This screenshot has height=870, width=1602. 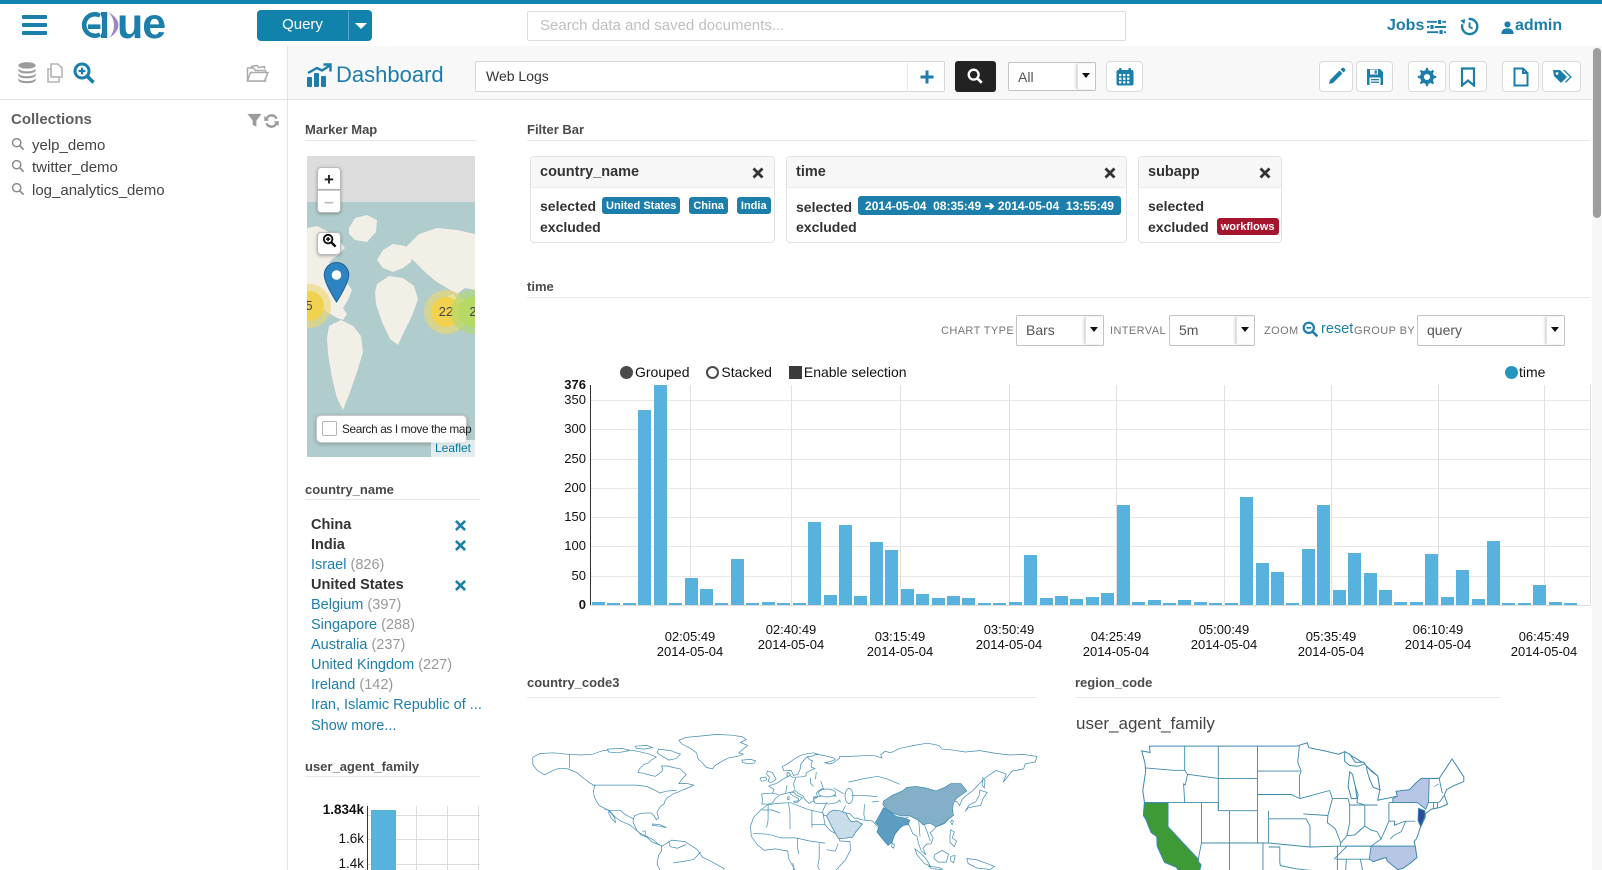 I want to click on svg-text: ue, so click(x=141, y=25).